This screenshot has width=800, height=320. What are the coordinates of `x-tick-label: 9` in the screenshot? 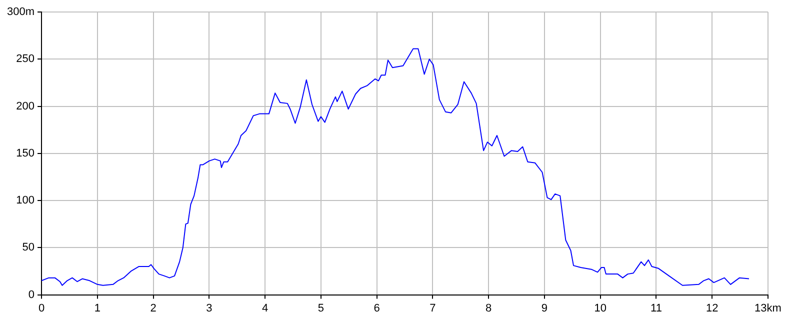 It's located at (544, 308).